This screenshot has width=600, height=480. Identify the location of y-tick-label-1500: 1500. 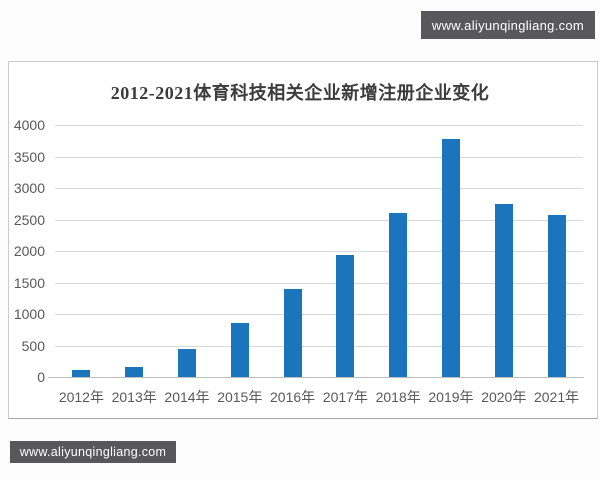
(29, 282).